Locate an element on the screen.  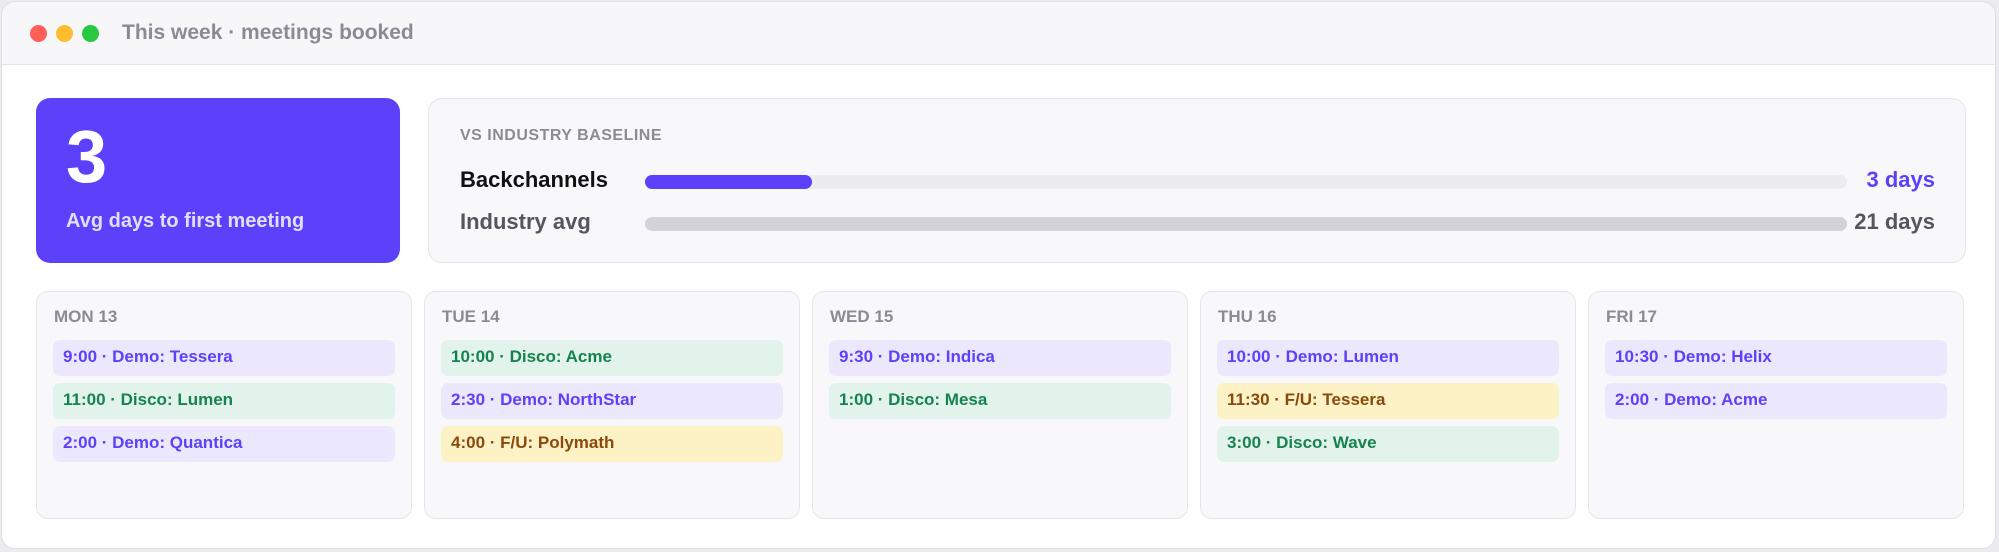
day-events: 10:30 · Demo: Helix 2:00 · Demo: Acme is located at coordinates (1776, 383).